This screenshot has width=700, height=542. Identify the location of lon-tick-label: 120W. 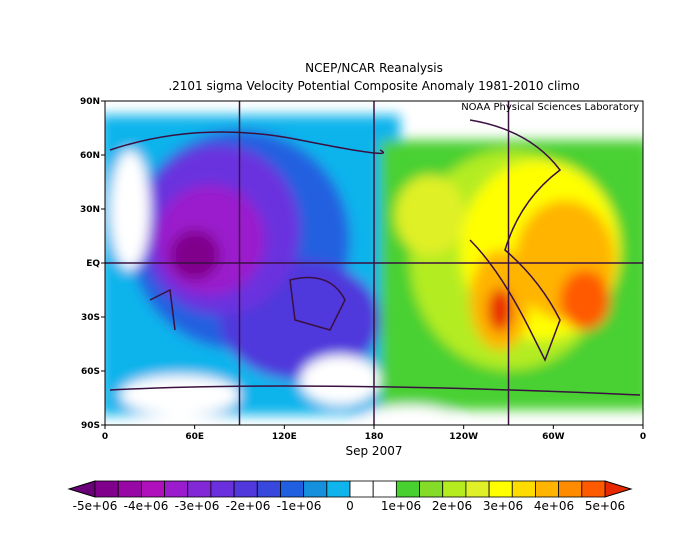
(463, 437).